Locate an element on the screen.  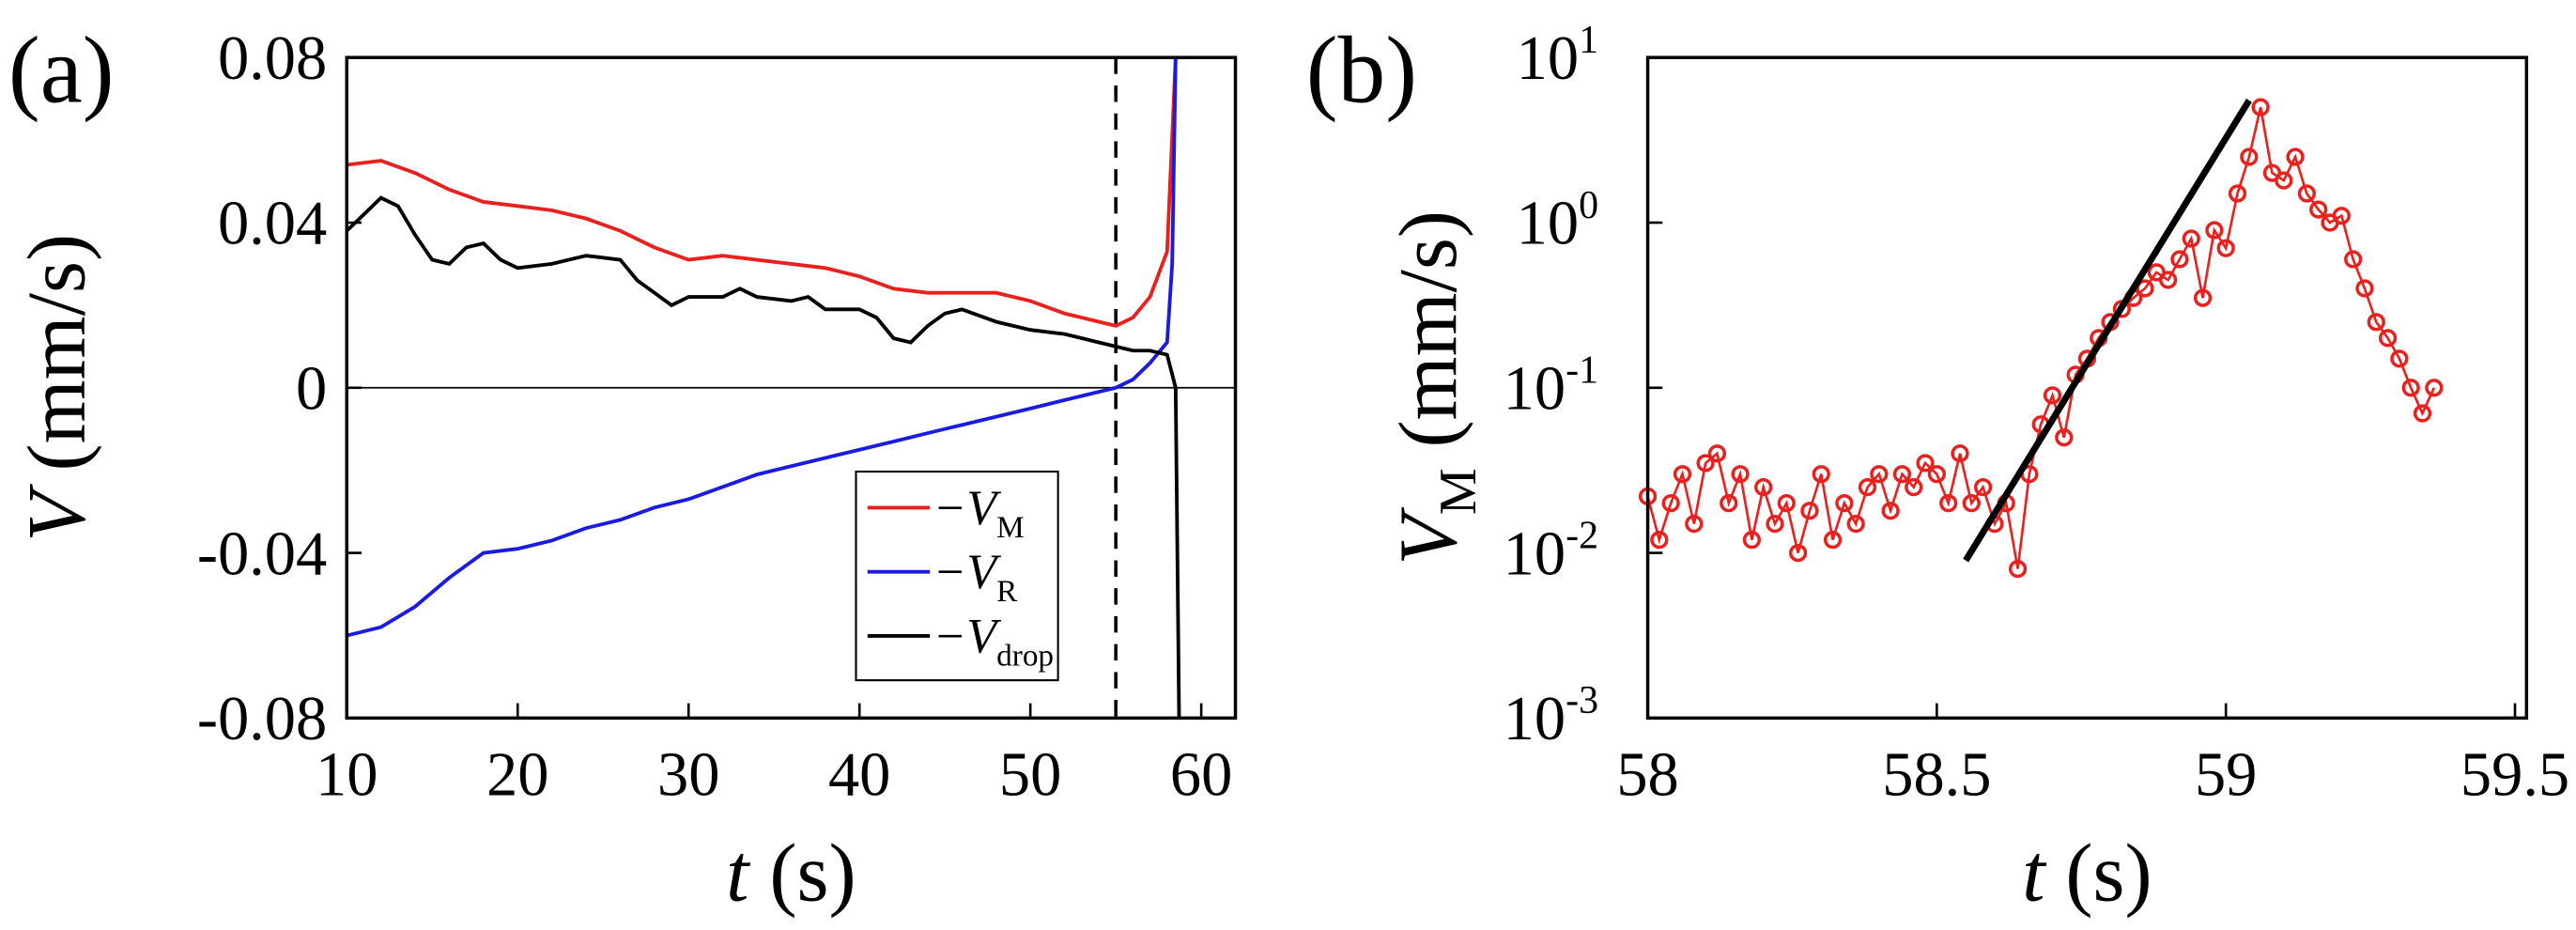
x-tick-label: 40 is located at coordinates (859, 775).